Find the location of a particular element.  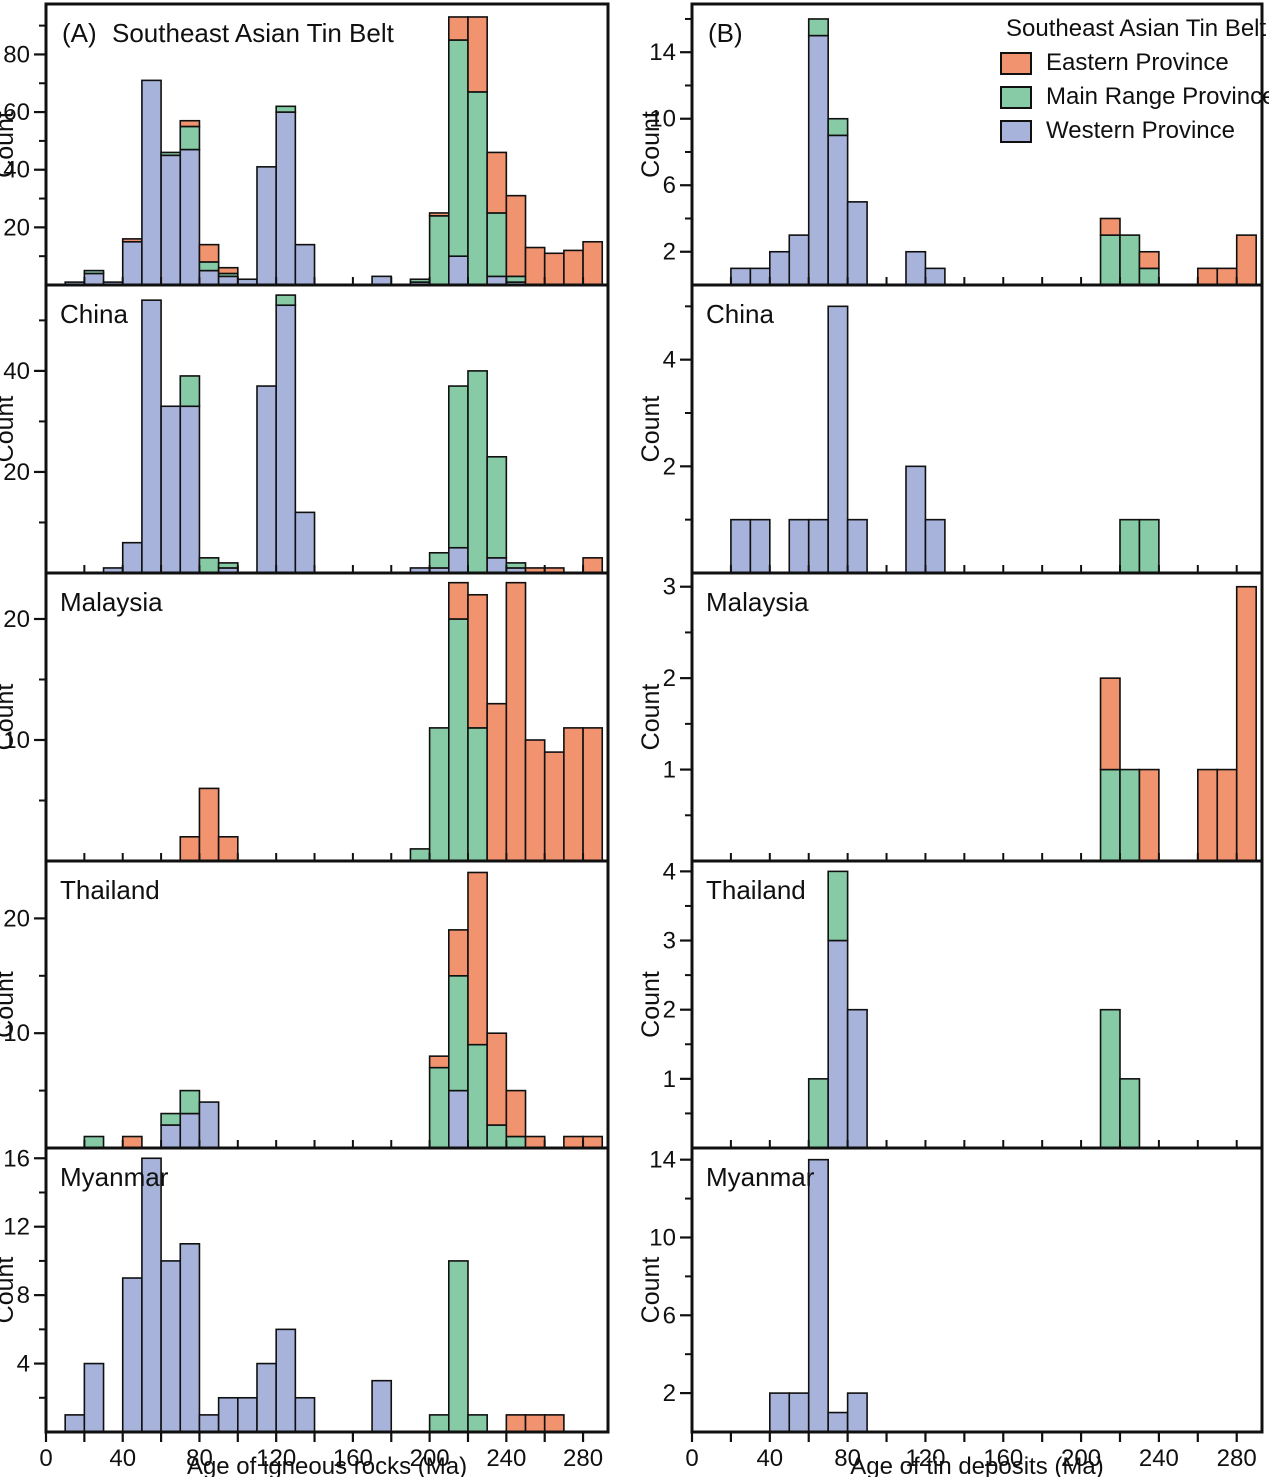

legend-item-main-range: Main Range Province is located at coordinates (1134, 97).